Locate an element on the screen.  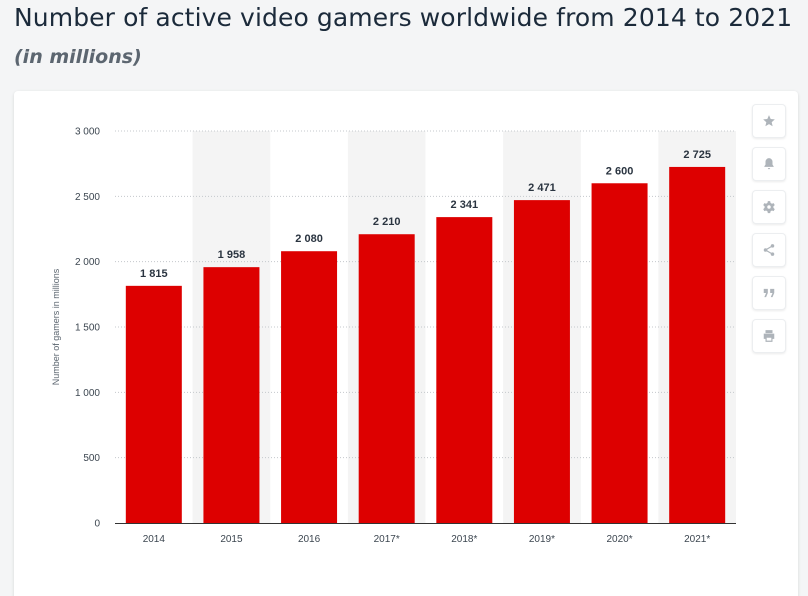
page-subtitle: (in millions) is located at coordinates (78, 57).